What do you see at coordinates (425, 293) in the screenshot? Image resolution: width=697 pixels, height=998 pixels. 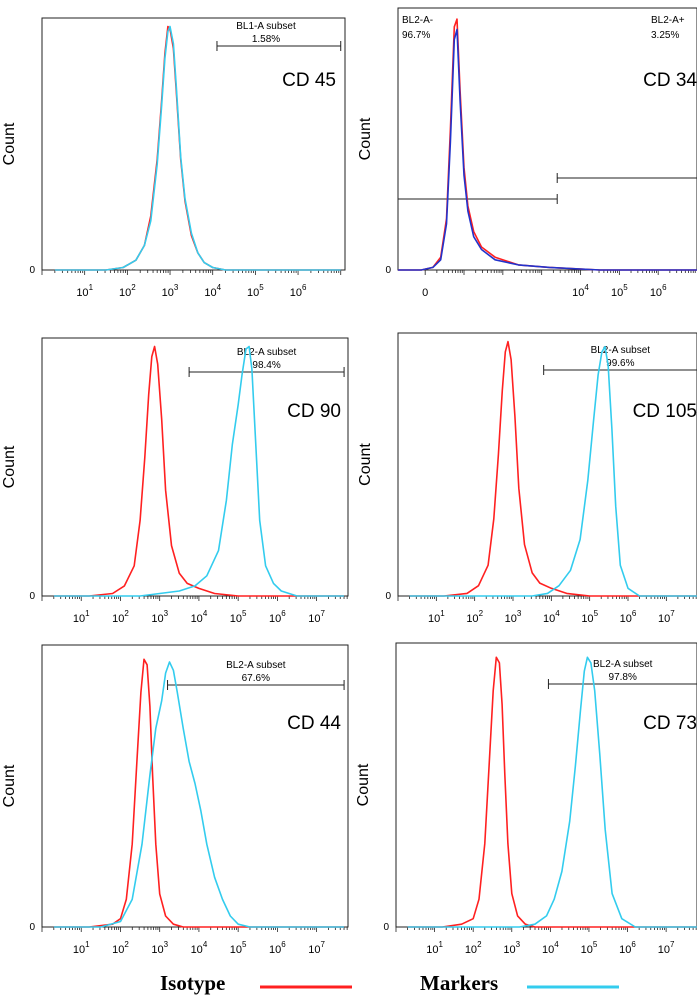 I see `x-tick-label: 0` at bounding box center [425, 293].